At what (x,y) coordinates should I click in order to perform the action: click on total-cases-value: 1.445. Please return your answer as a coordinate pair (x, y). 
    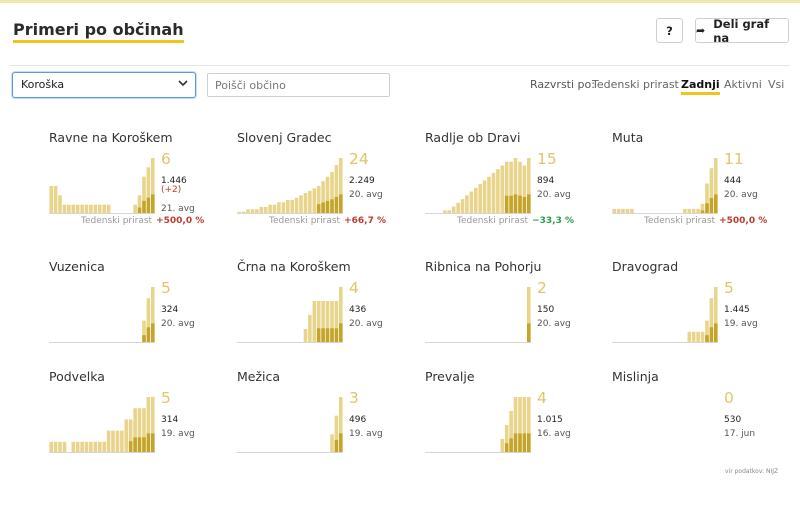
    Looking at the image, I should click on (737, 310).